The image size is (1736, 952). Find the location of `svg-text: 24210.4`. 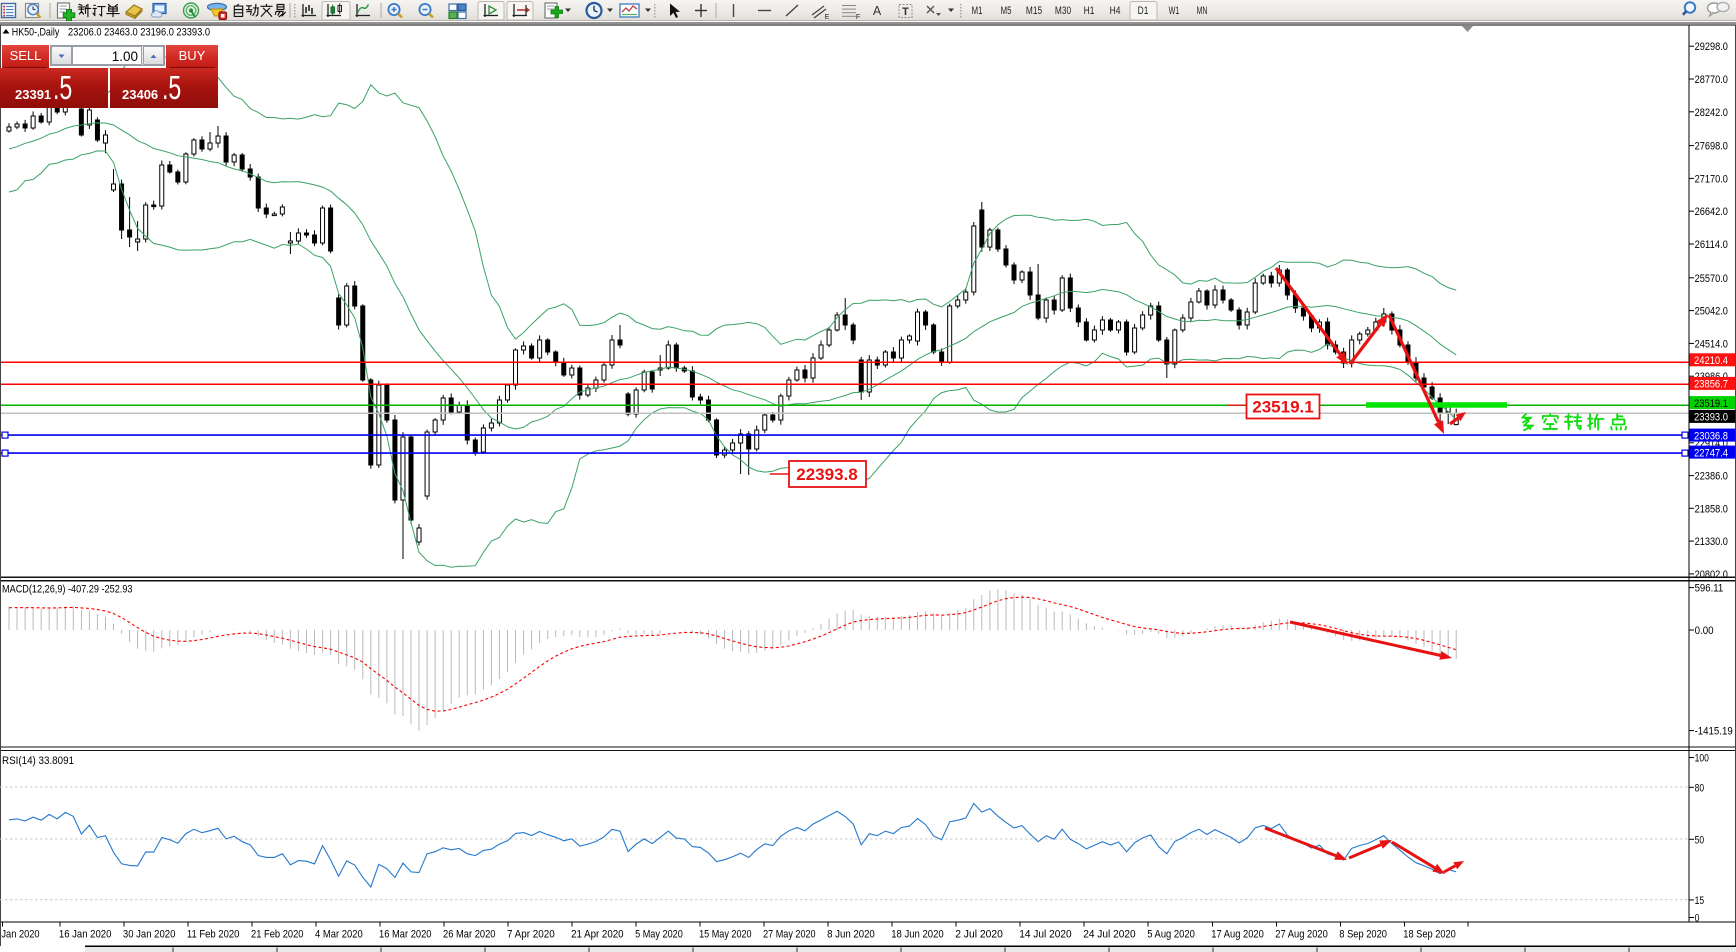

svg-text: 24210.4 is located at coordinates (1711, 361).